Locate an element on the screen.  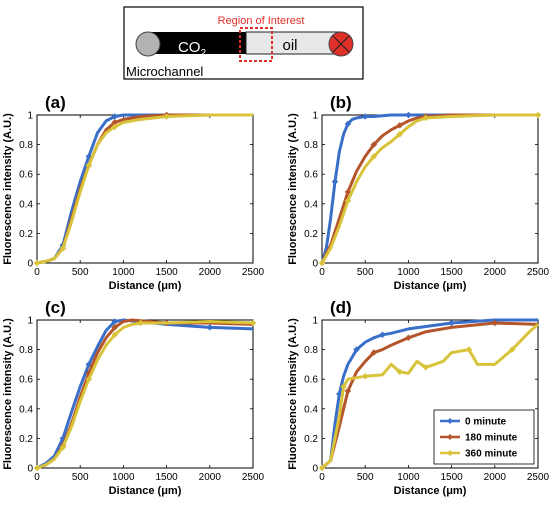
panel-label: (d) is located at coordinates (341, 307).